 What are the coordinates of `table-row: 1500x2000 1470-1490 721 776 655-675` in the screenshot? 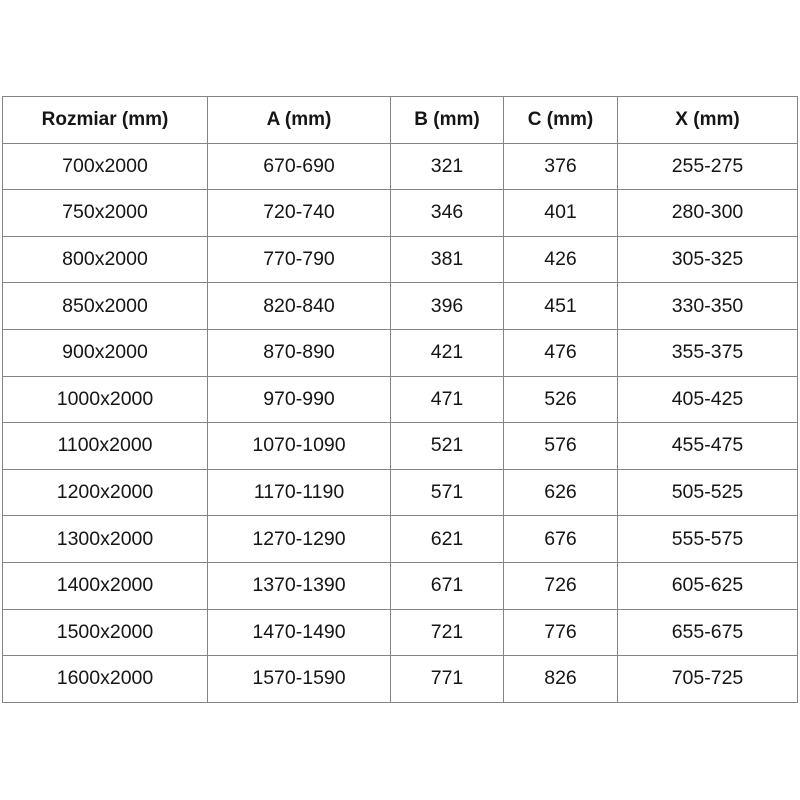 It's located at (400, 632).